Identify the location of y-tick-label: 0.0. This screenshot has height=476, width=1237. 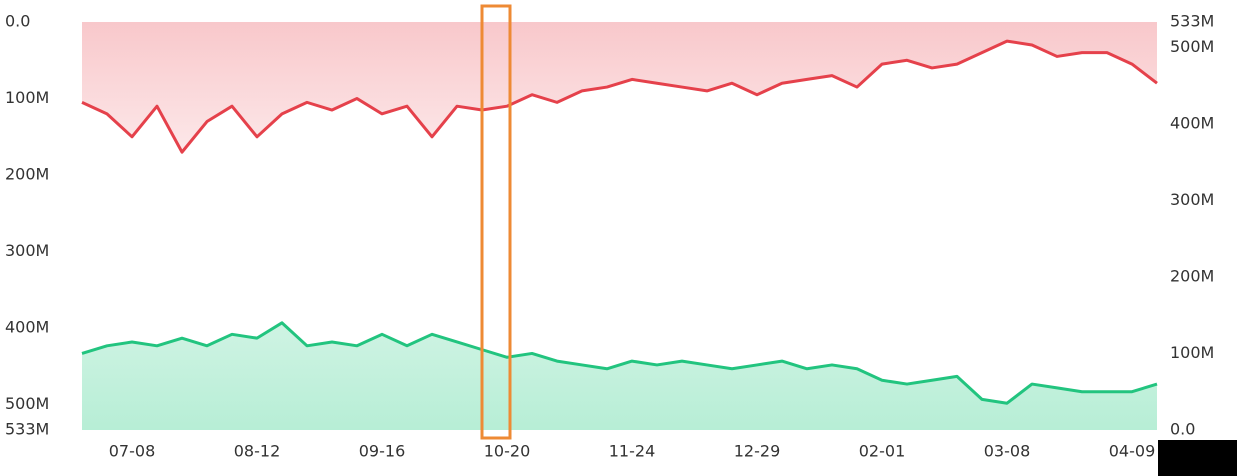
(17, 21).